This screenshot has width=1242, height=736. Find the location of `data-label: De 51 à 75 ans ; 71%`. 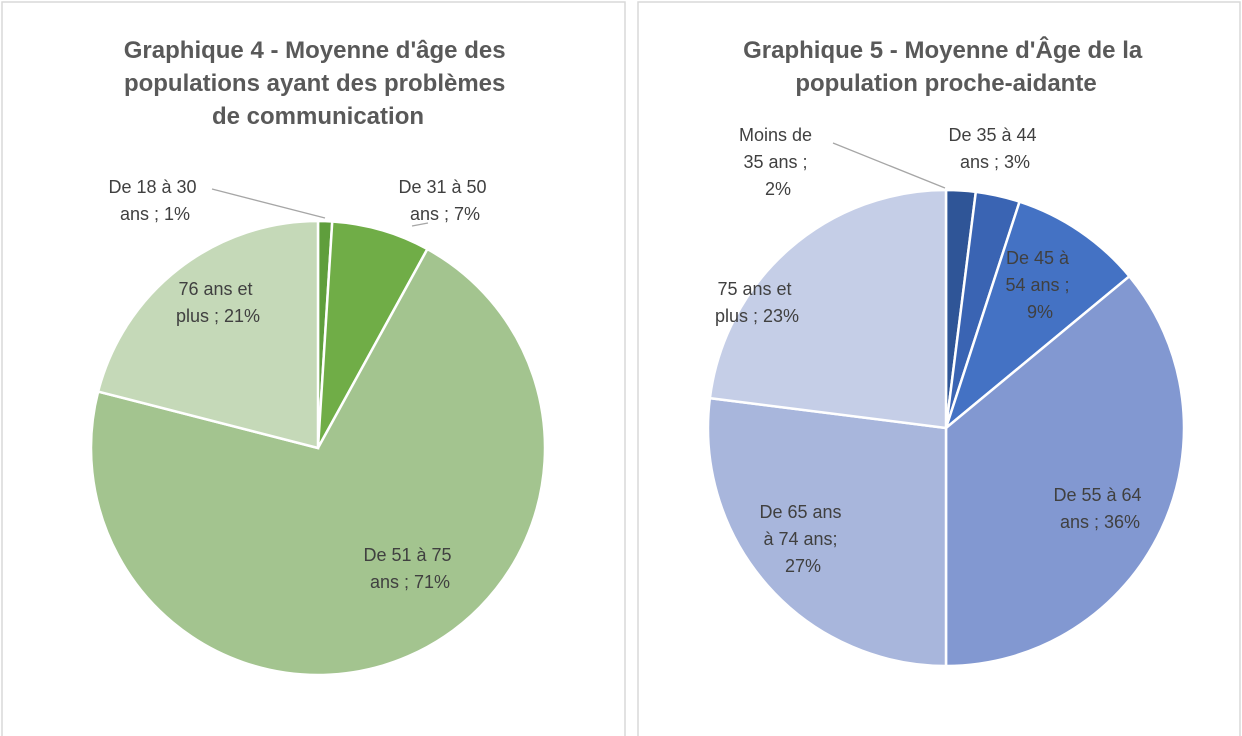

data-label: De 51 à 75 ans ; 71% is located at coordinates (409, 568).